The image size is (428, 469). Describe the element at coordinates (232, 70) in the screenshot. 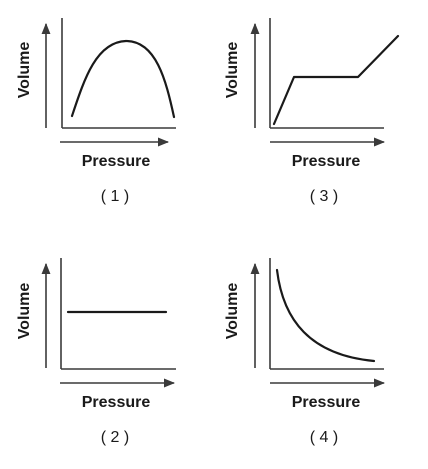

I see `graph-3-ylabel: Volume` at that location.